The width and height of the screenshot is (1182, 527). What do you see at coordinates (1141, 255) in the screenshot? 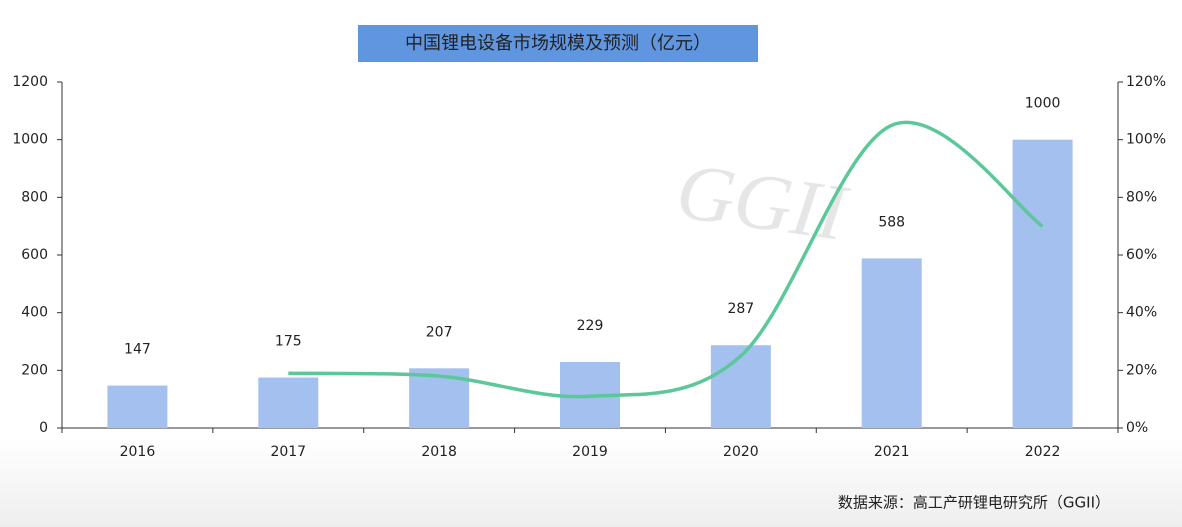
I see `y2-tick-label: 60%` at bounding box center [1141, 255].